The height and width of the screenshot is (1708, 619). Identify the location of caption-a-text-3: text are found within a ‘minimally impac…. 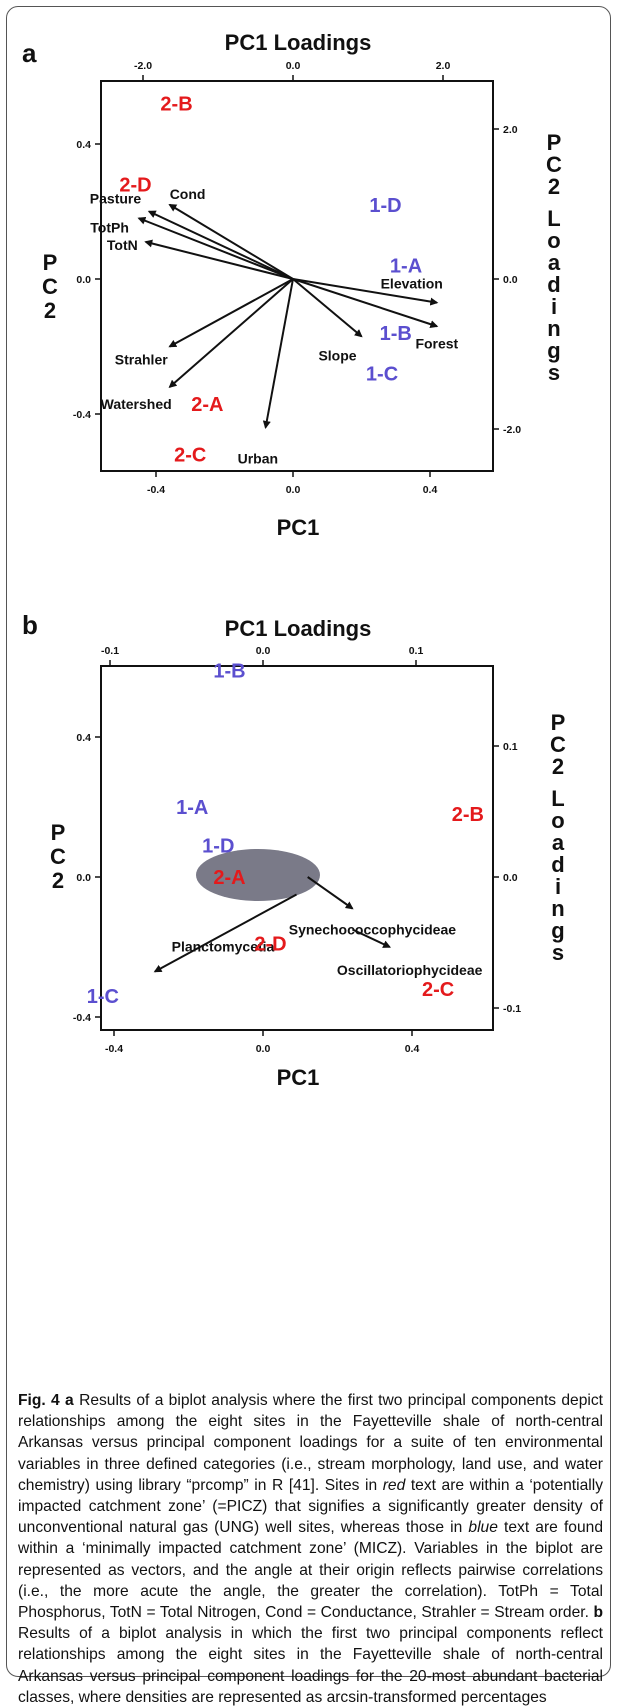
(310, 1570).